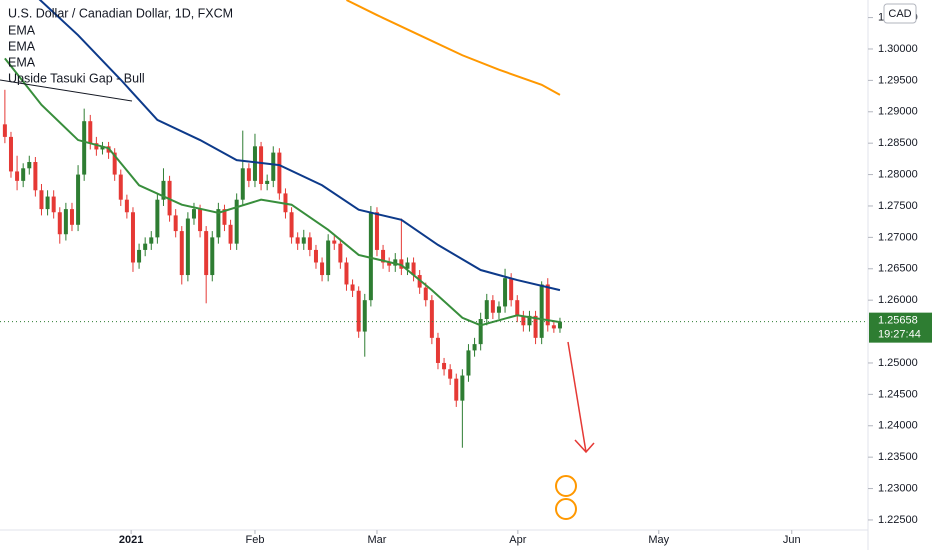 The image size is (932, 550). Describe the element at coordinates (658, 540) in the screenshot. I see `x-tick-label: May` at that location.